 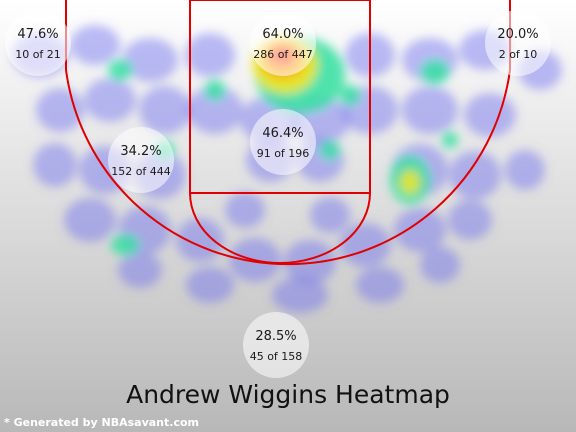 I want to click on zone-percentage: 34.2%, so click(x=140, y=151).